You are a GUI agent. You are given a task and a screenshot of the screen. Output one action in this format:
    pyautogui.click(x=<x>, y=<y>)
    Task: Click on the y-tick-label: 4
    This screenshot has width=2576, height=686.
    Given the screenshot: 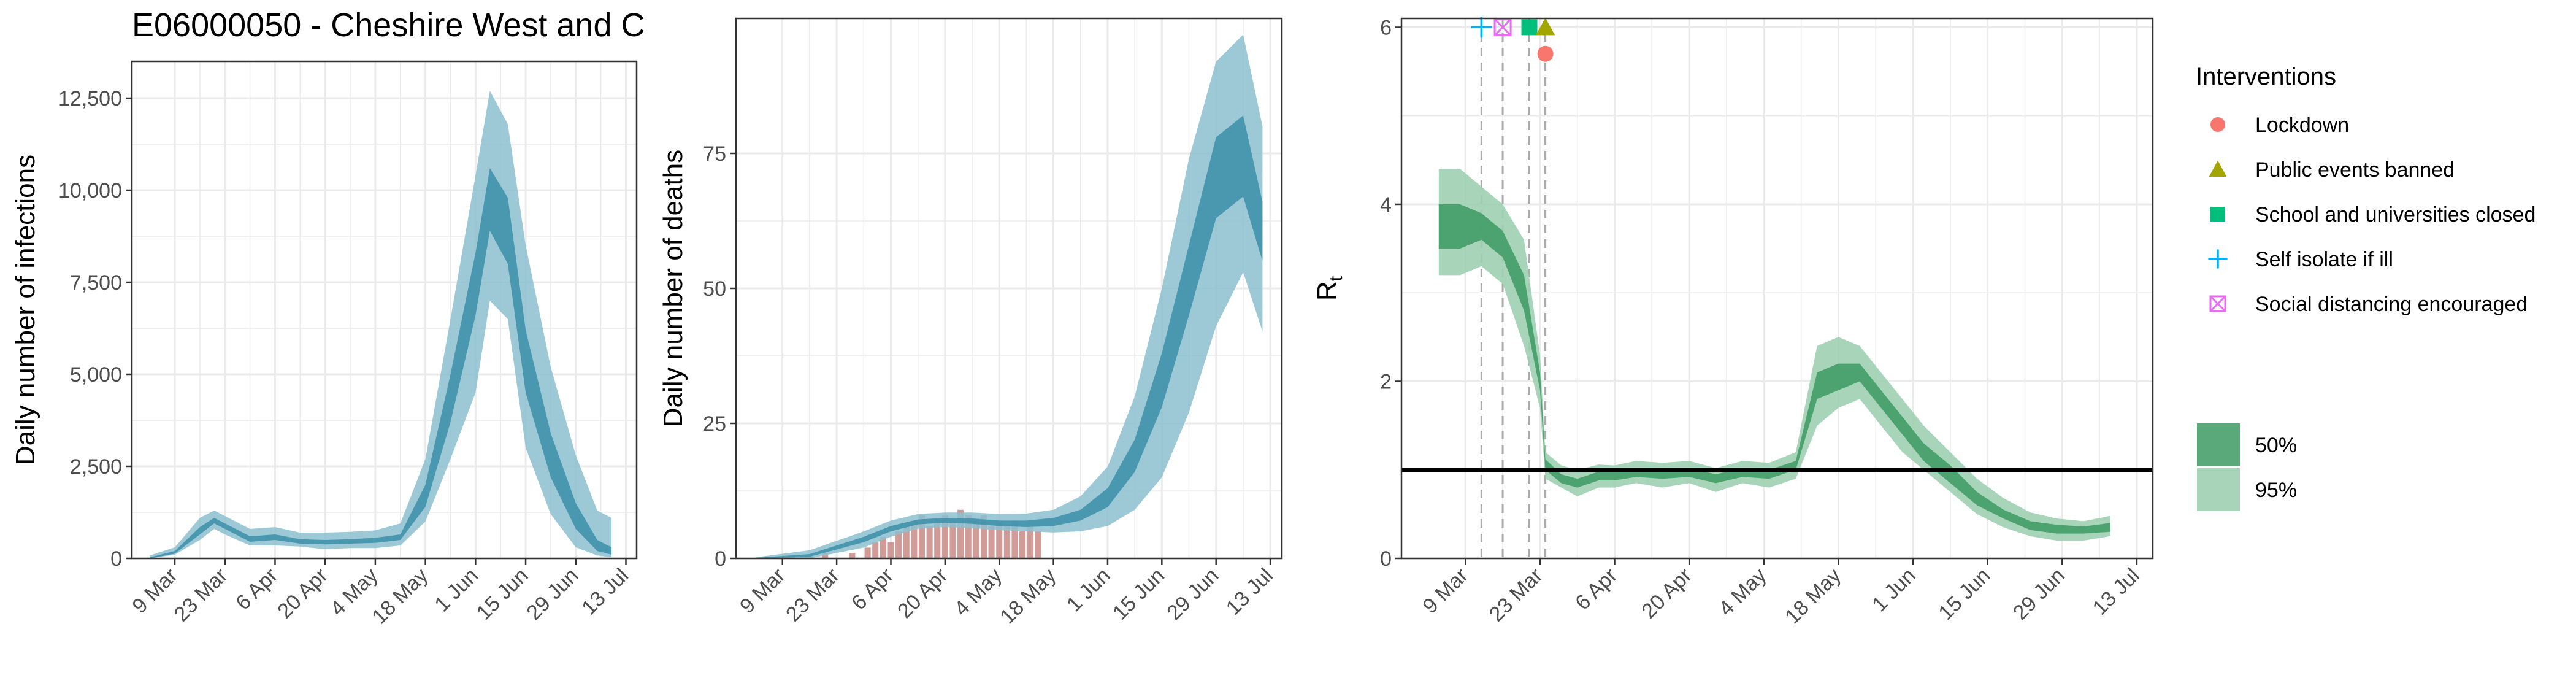 What is the action you would take?
    pyautogui.click(x=1386, y=205)
    